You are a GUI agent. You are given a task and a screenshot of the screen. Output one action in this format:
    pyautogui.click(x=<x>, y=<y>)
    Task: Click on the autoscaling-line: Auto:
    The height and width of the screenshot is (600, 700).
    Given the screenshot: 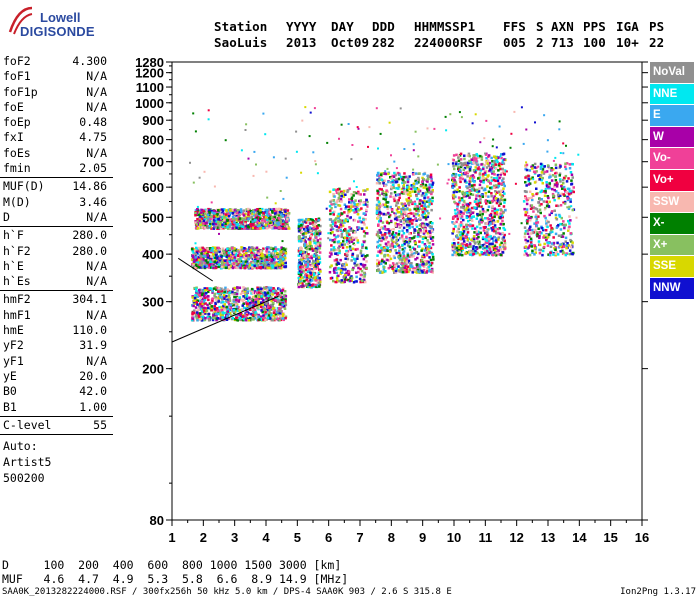 What is the action you would take?
    pyautogui.click(x=20, y=446)
    